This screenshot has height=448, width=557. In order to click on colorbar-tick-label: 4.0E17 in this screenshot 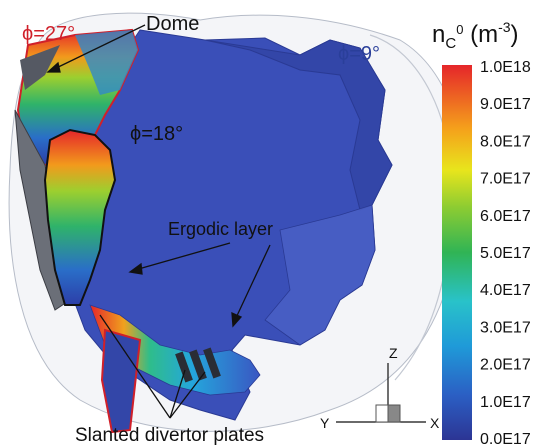, I will do `click(505, 290)`.